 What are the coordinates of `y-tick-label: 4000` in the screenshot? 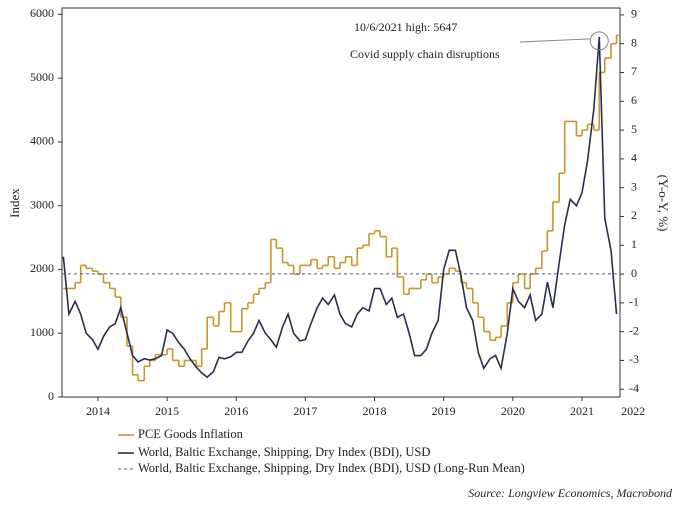 It's located at (42, 141).